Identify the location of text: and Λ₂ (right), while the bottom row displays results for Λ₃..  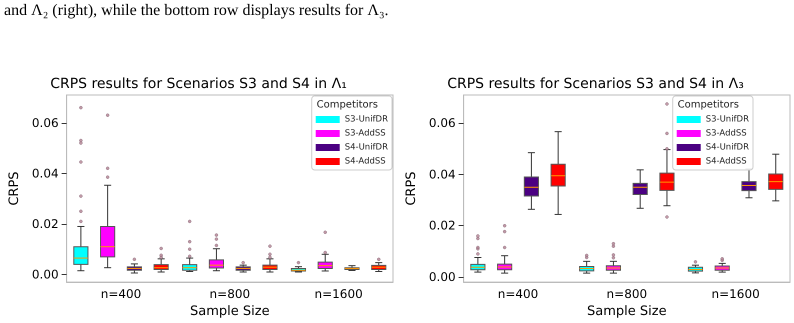
(196, 11).